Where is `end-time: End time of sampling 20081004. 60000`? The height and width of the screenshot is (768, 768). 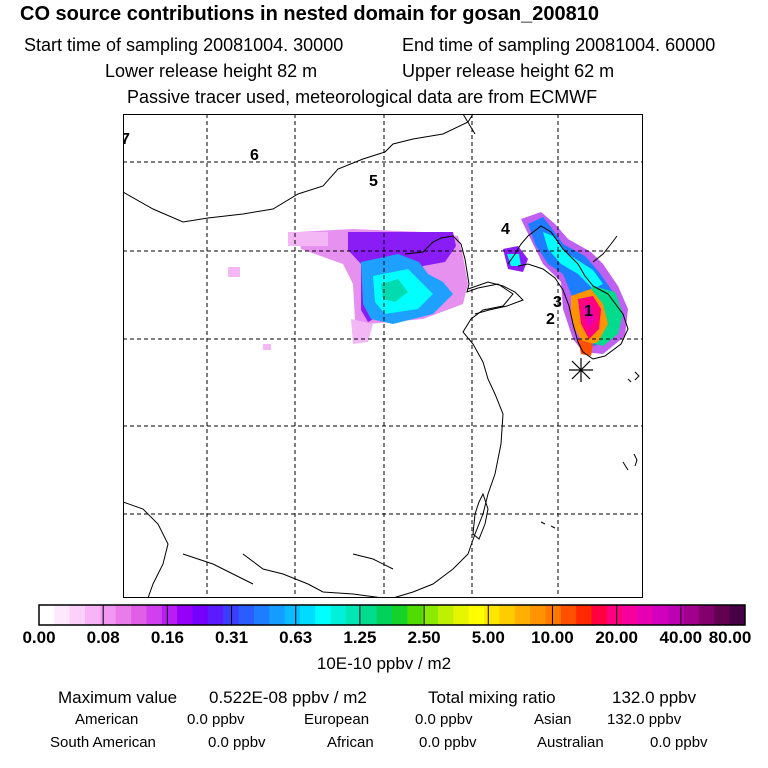 end-time: End time of sampling 20081004. 60000 is located at coordinates (559, 45).